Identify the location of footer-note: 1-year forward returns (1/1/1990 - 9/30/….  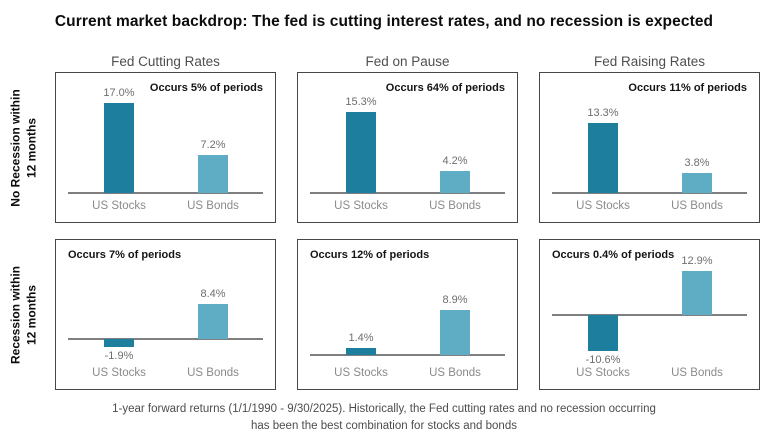
(384, 418).